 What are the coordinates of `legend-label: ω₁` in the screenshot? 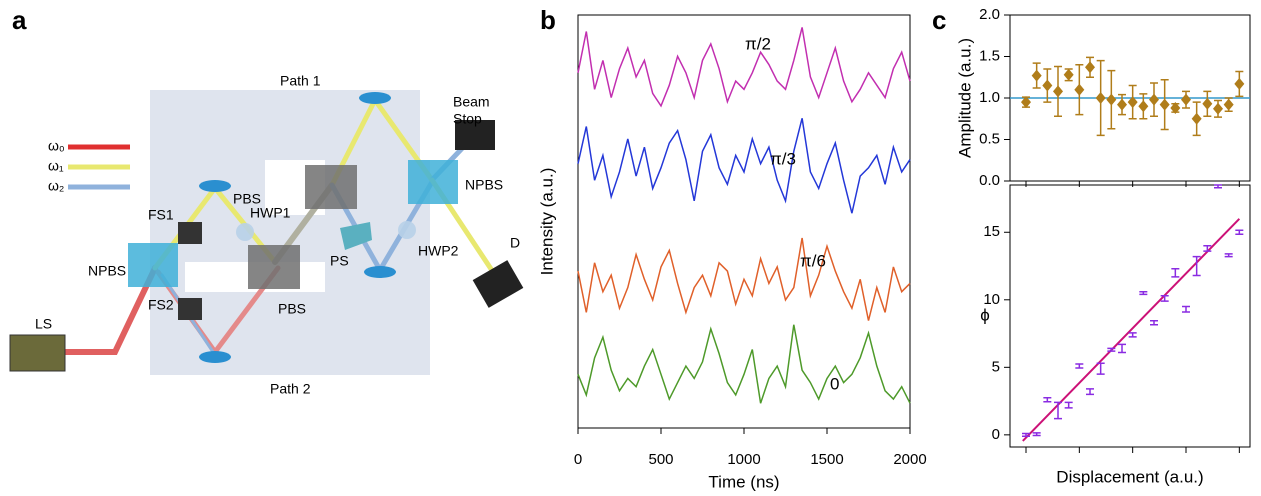 It's located at (56, 166).